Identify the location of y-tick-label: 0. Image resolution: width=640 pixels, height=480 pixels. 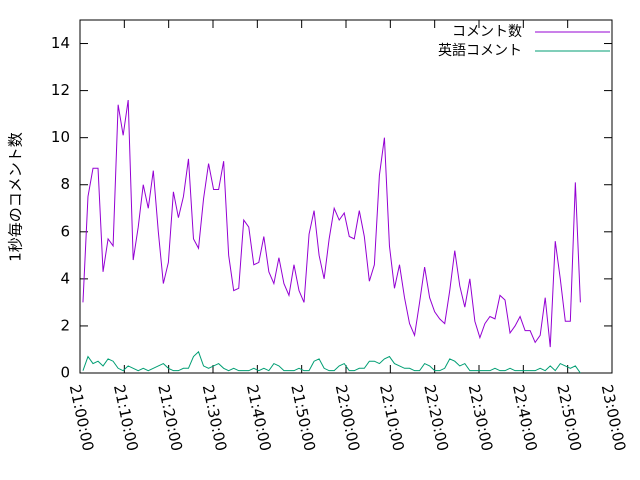
(65, 373).